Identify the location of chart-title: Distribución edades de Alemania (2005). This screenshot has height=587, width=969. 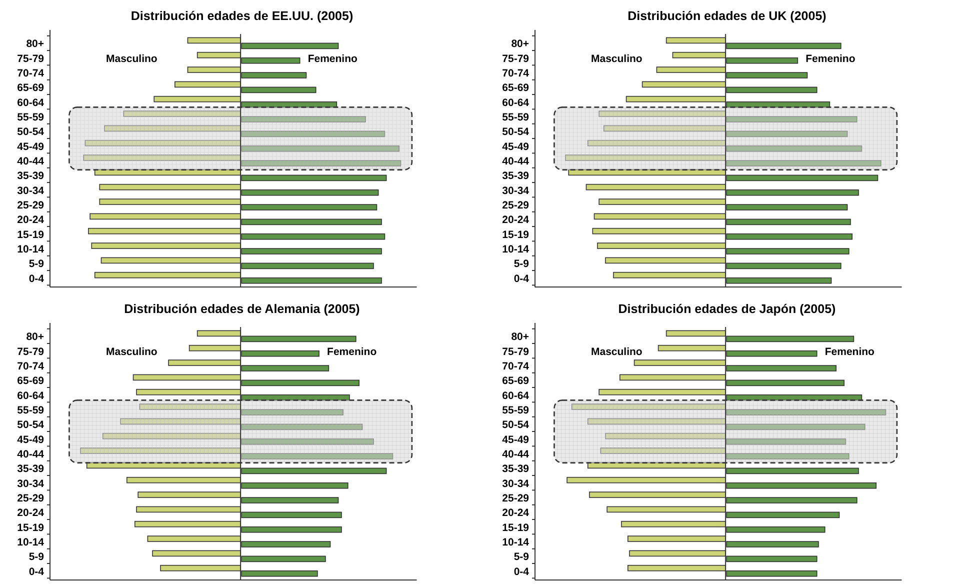
(242, 309).